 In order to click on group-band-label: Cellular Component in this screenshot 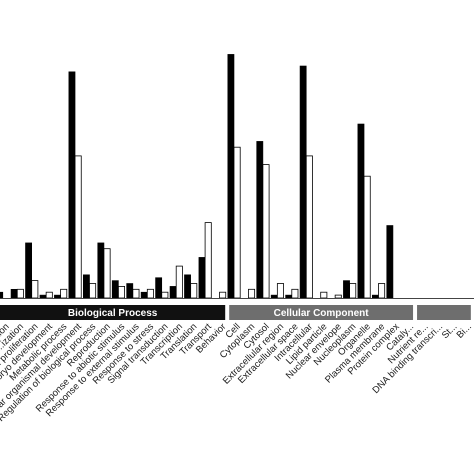, I will do `click(322, 313)`.